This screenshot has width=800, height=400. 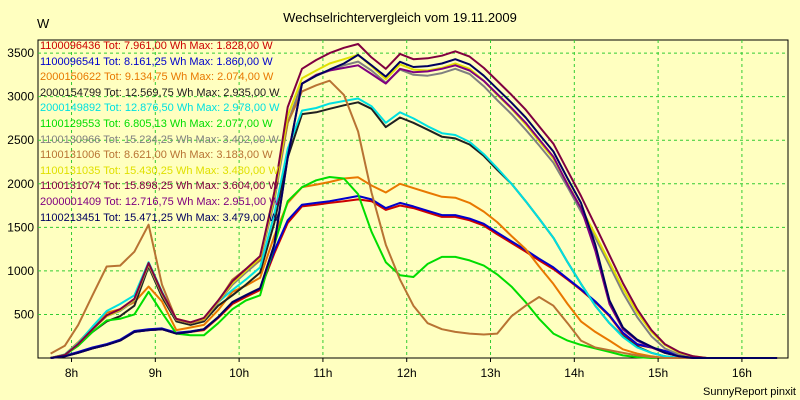 I want to click on chart-title: Wechselrichtervergleich vom 19.11.2009, so click(x=400, y=17).